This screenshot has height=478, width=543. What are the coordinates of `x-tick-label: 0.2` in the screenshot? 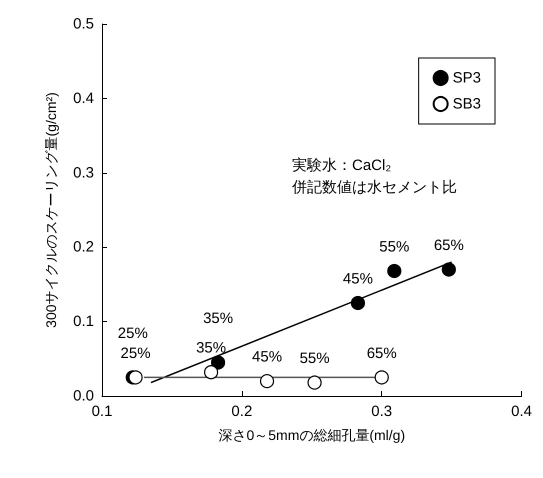 It's located at (241, 411).